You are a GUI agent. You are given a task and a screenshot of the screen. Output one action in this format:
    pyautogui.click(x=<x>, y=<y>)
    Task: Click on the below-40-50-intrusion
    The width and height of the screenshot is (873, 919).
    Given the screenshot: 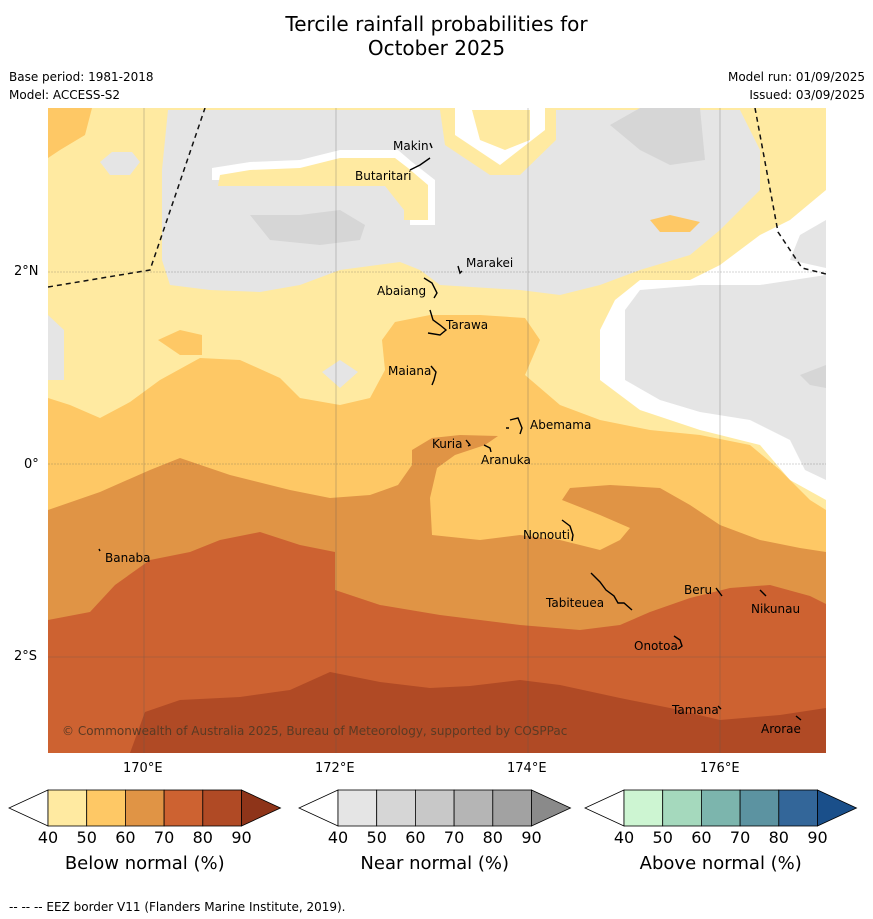 What is the action you would take?
    pyautogui.click(x=323, y=189)
    